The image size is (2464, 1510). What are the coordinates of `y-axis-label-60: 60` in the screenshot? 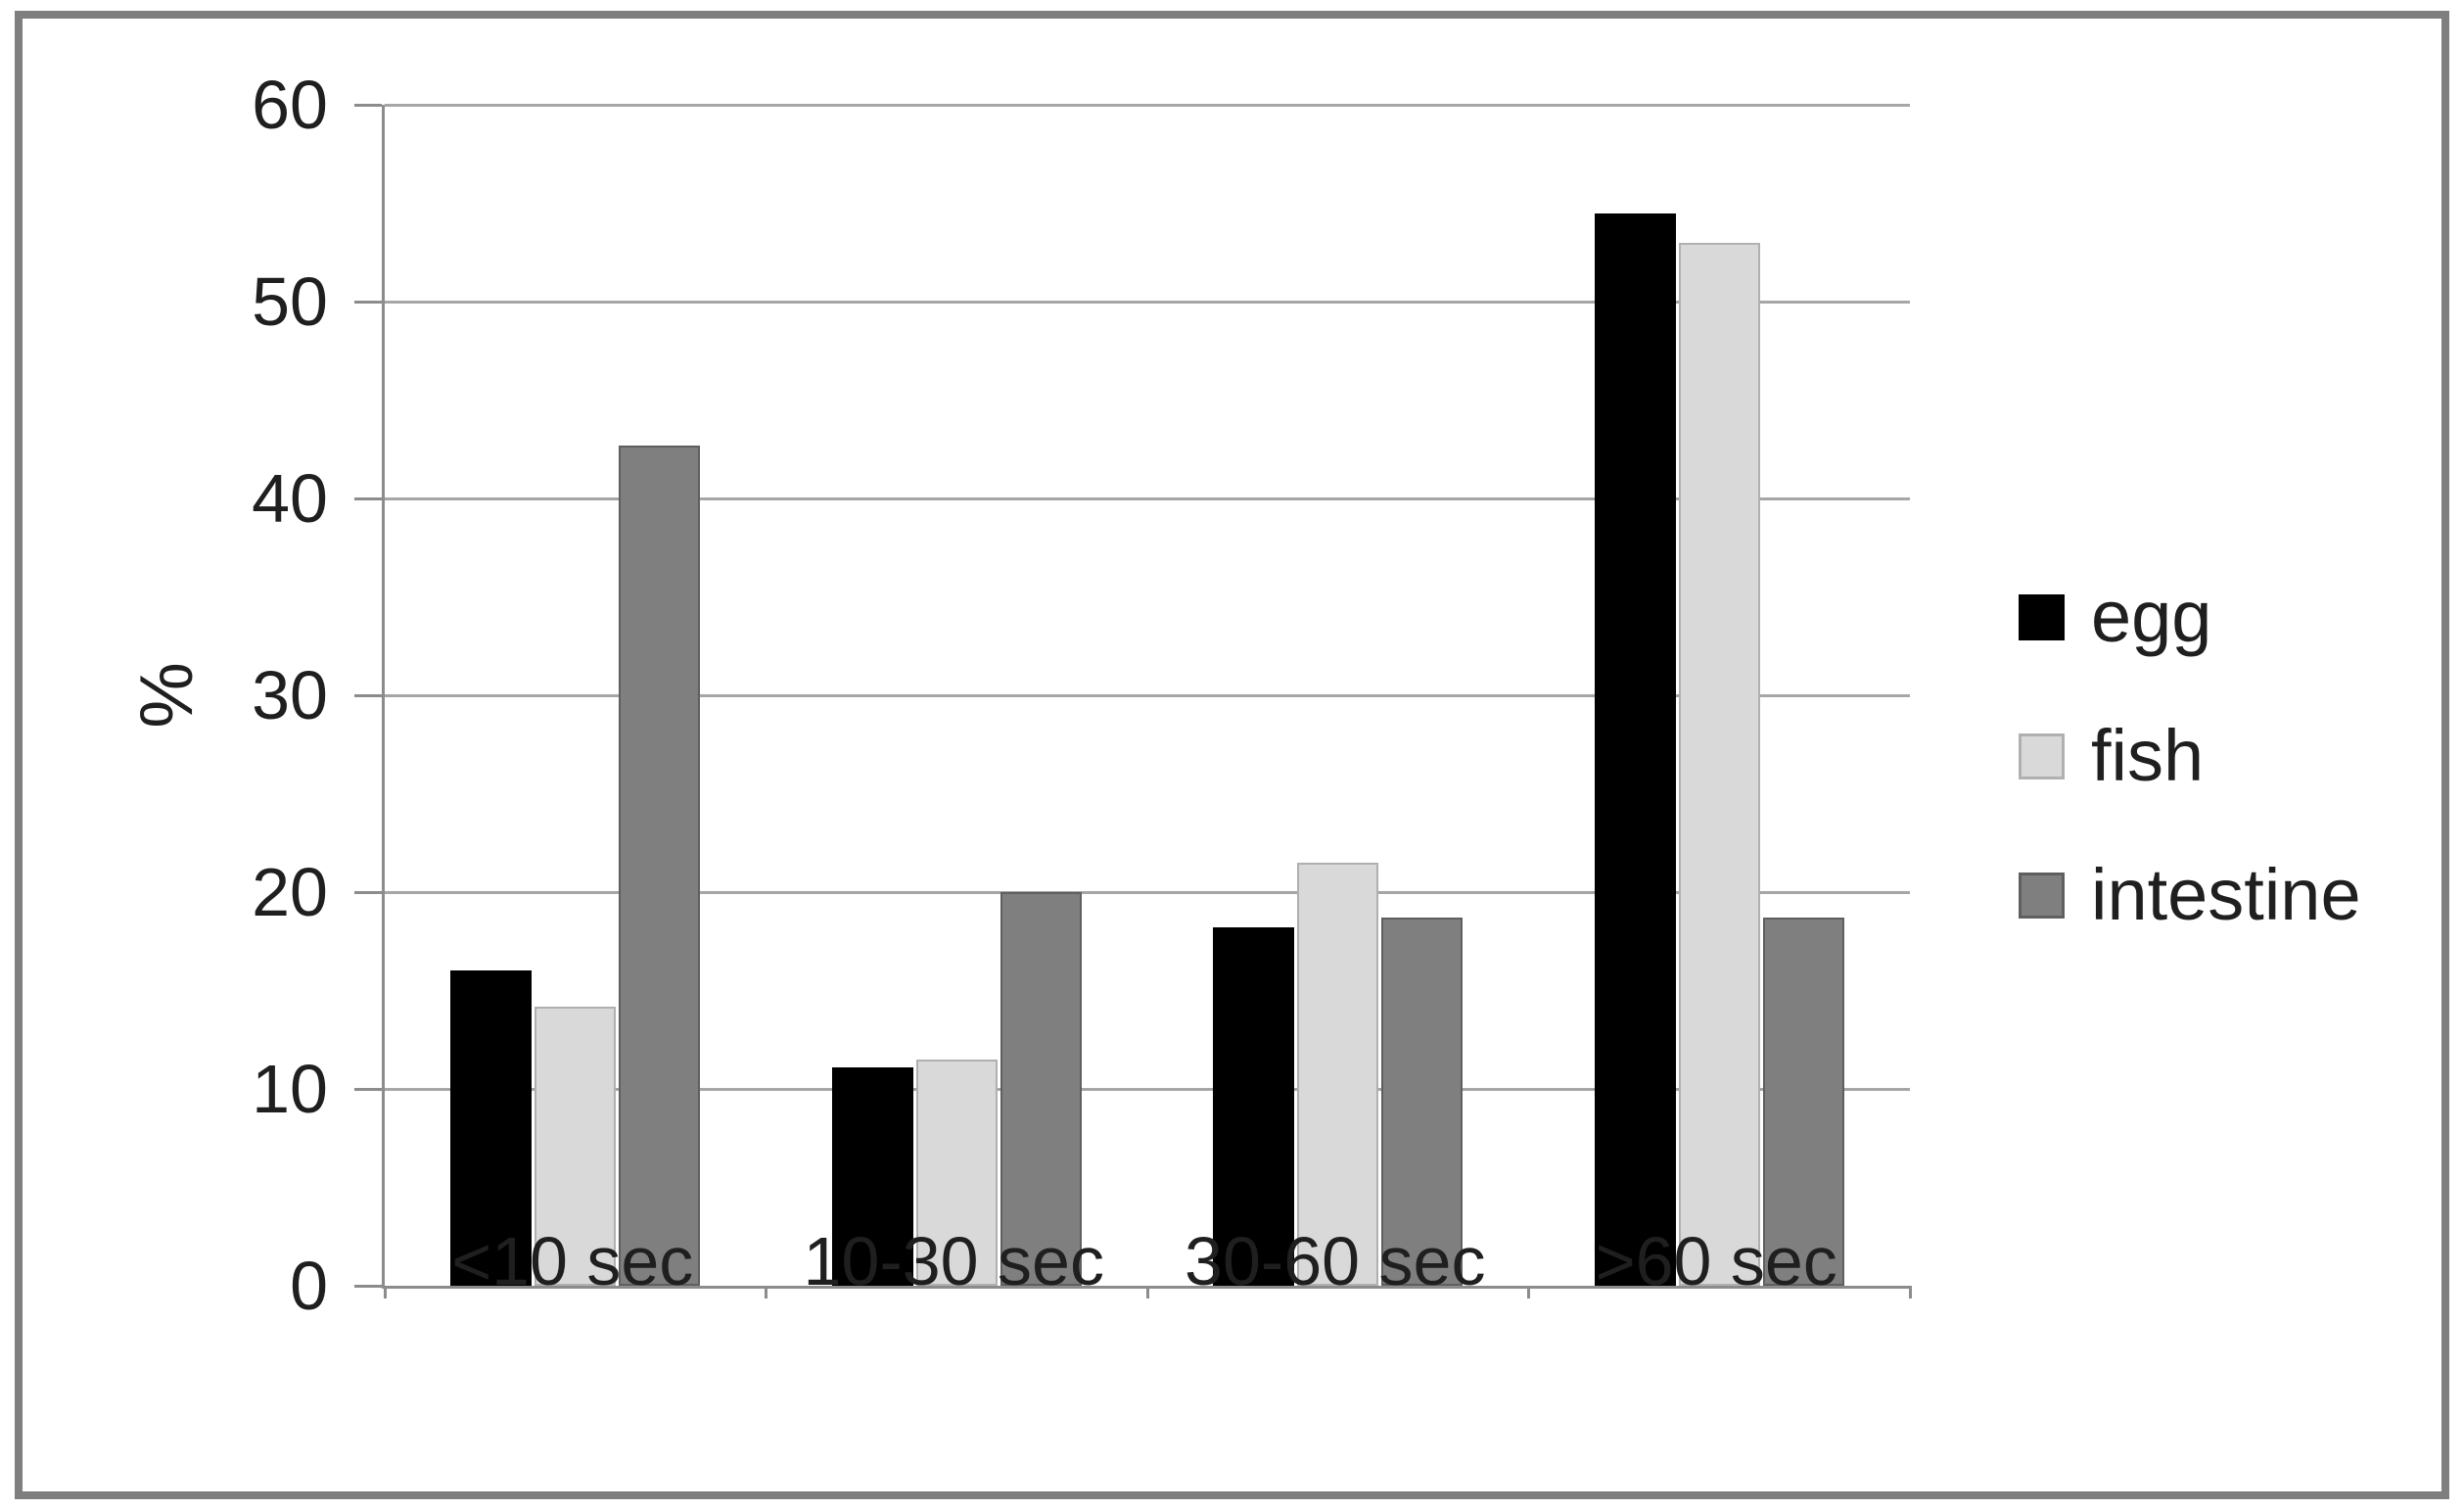 It's located at (290, 105).